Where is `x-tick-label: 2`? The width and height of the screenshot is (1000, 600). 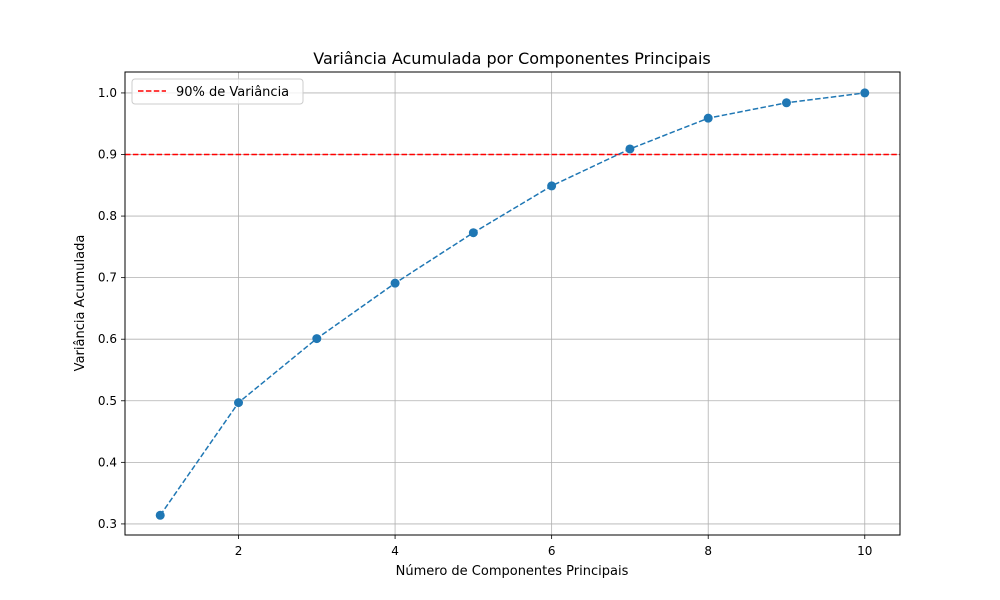 x-tick-label: 2 is located at coordinates (239, 551).